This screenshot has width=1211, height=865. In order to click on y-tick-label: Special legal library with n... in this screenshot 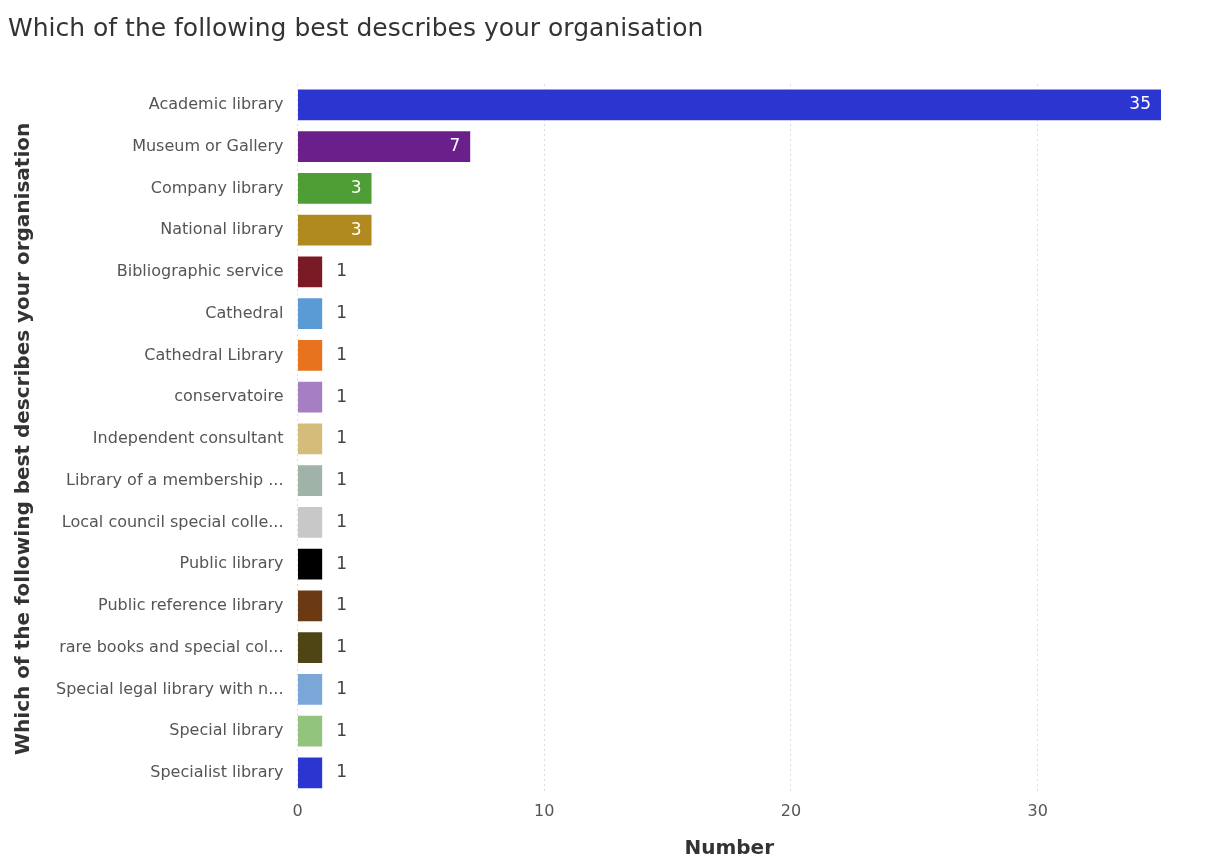, I will do `click(169, 688)`.